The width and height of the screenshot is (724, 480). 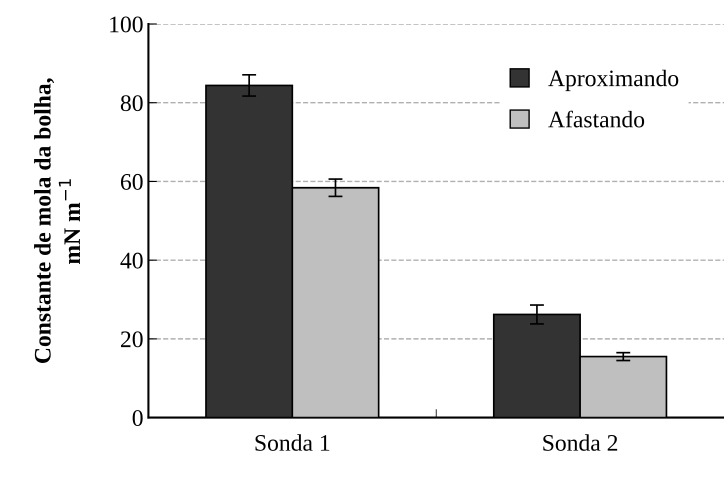 What do you see at coordinates (613, 81) in the screenshot?
I see `legend-label: Aproximando` at bounding box center [613, 81].